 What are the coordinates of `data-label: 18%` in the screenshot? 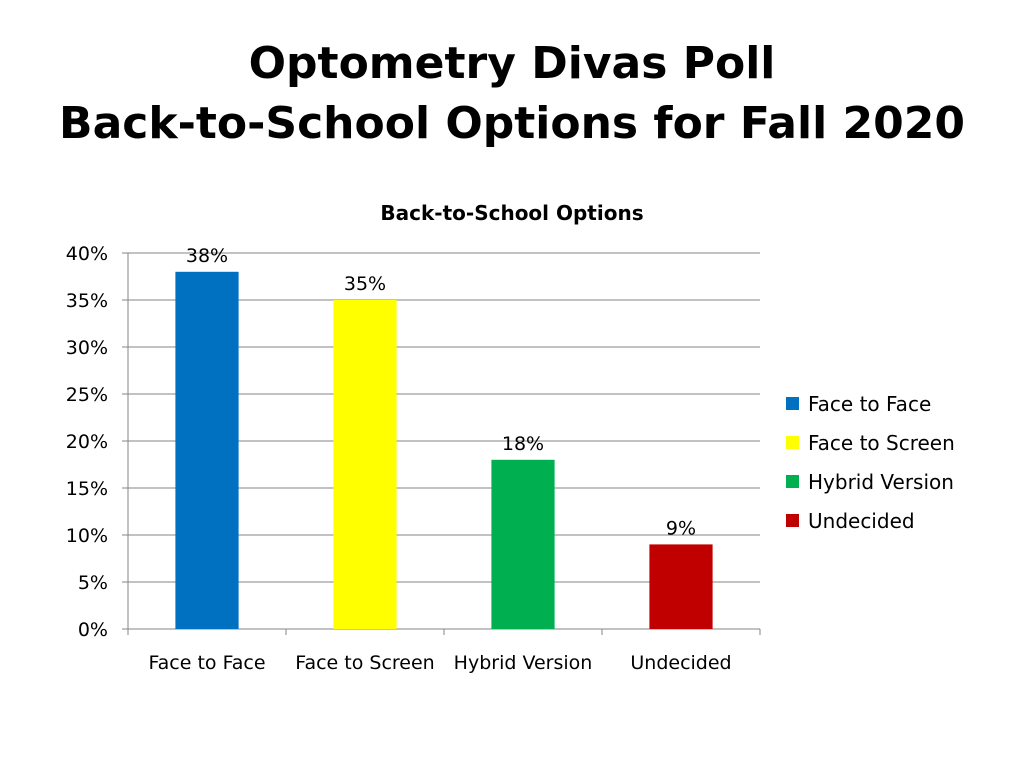 It's located at (523, 444).